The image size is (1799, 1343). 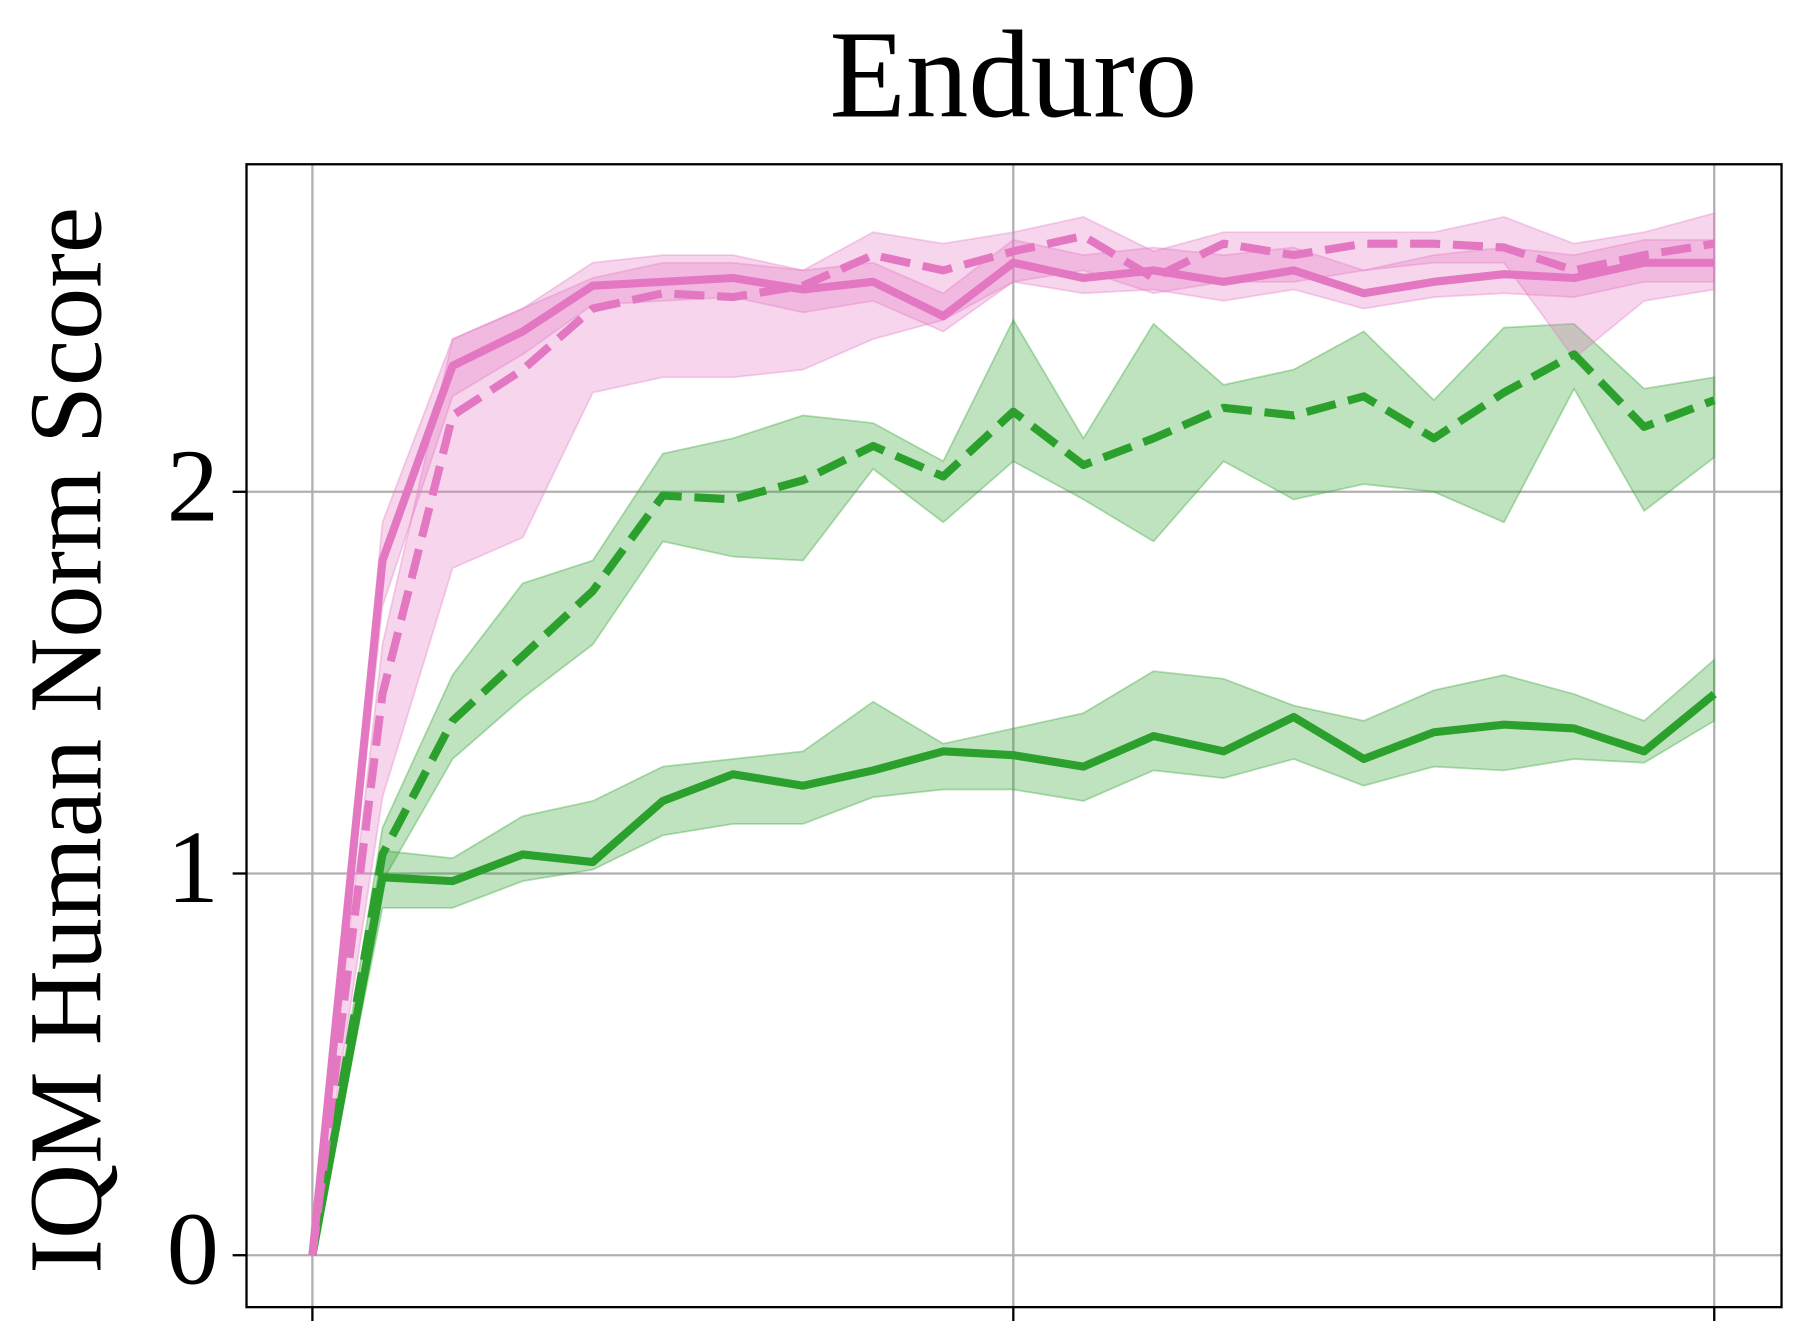 I want to click on chart-title: Enduro, so click(x=1014, y=76).